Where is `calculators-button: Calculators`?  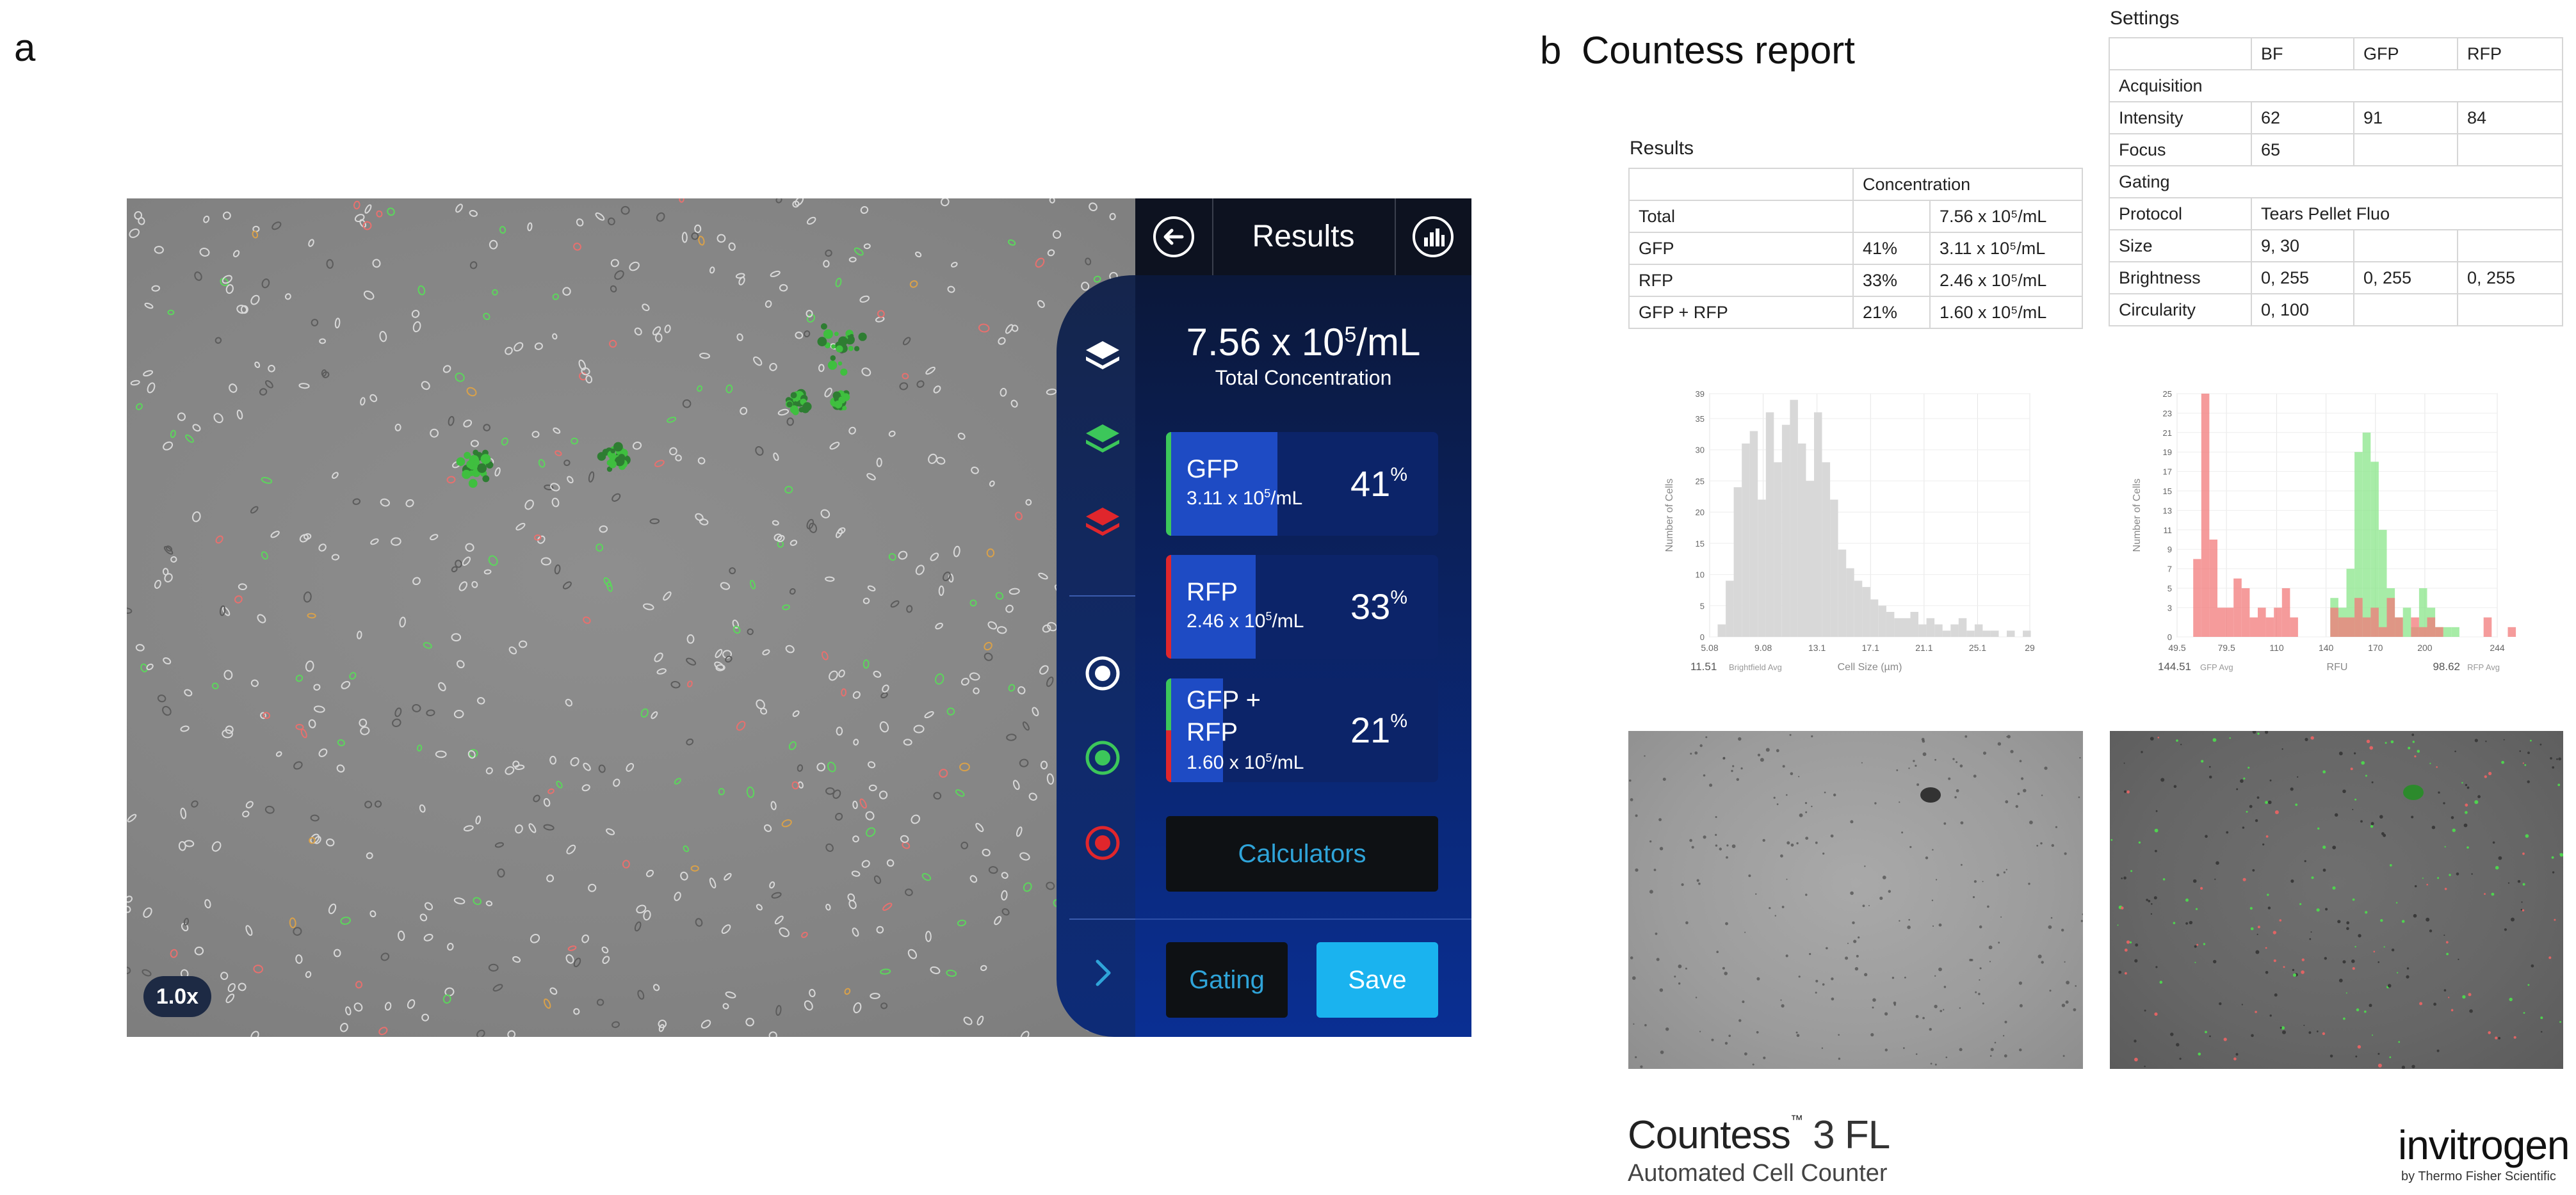
calculators-button: Calculators is located at coordinates (1302, 854).